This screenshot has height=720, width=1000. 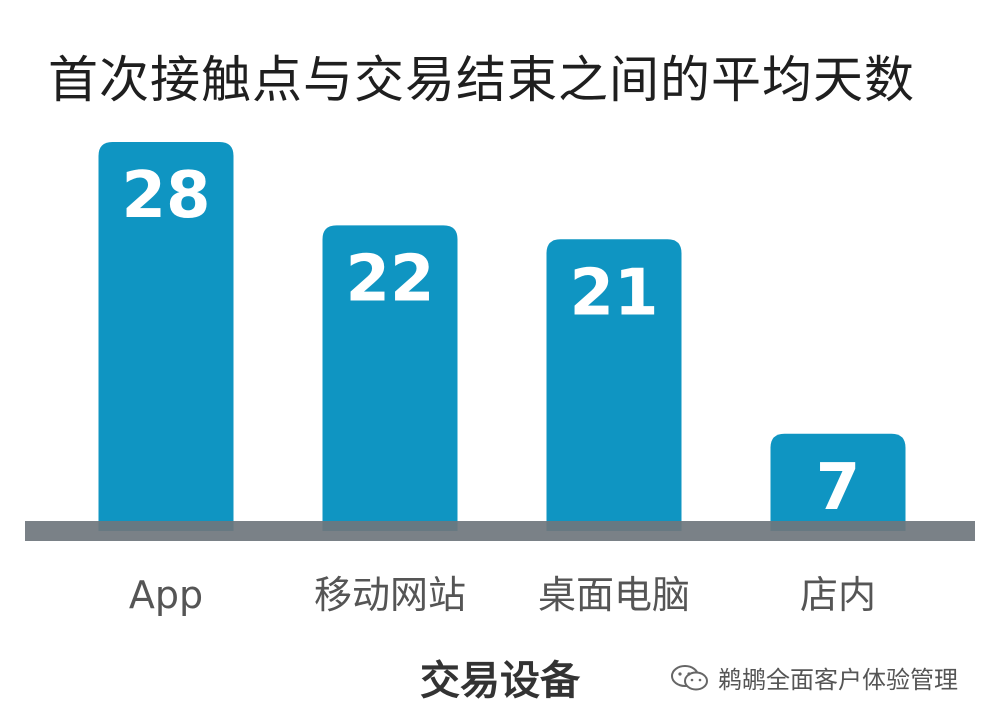 What do you see at coordinates (481, 80) in the screenshot?
I see `chart-title: 首次接触点与交易结束之间的平均天数` at bounding box center [481, 80].